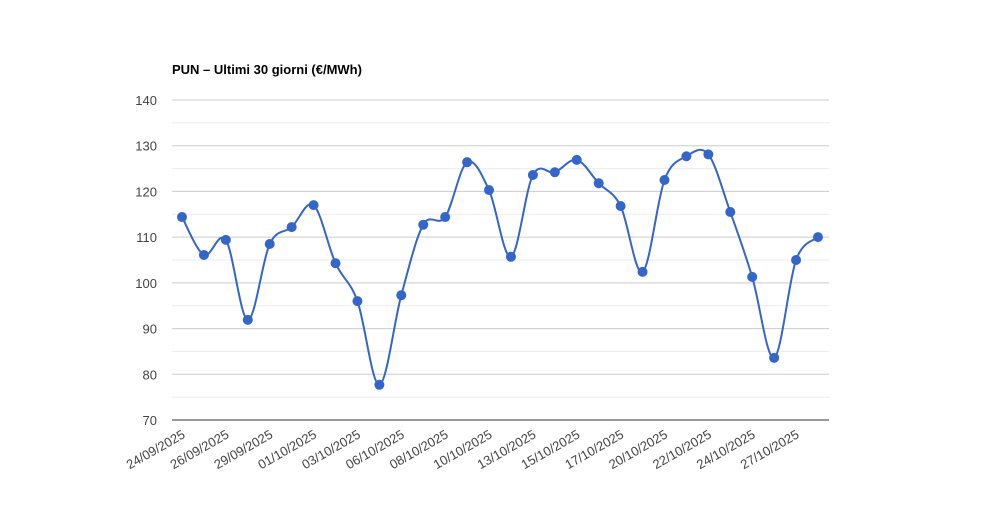  What do you see at coordinates (146, 237) in the screenshot?
I see `y-tick-label: 110` at bounding box center [146, 237].